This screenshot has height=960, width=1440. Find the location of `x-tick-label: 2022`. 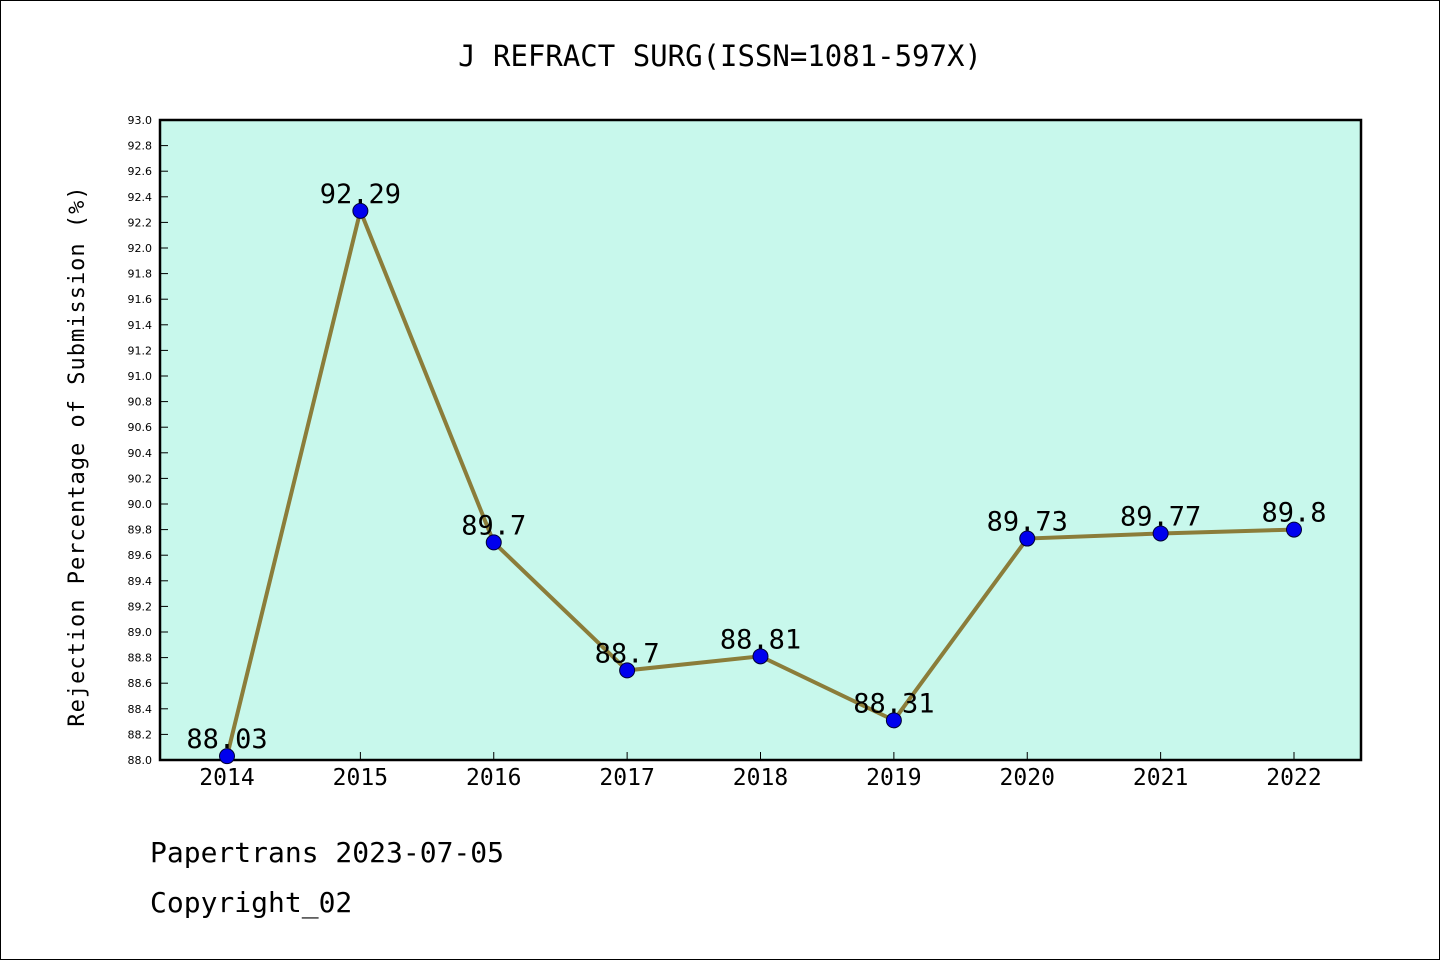

x-tick-label: 2022 is located at coordinates (1293, 778).